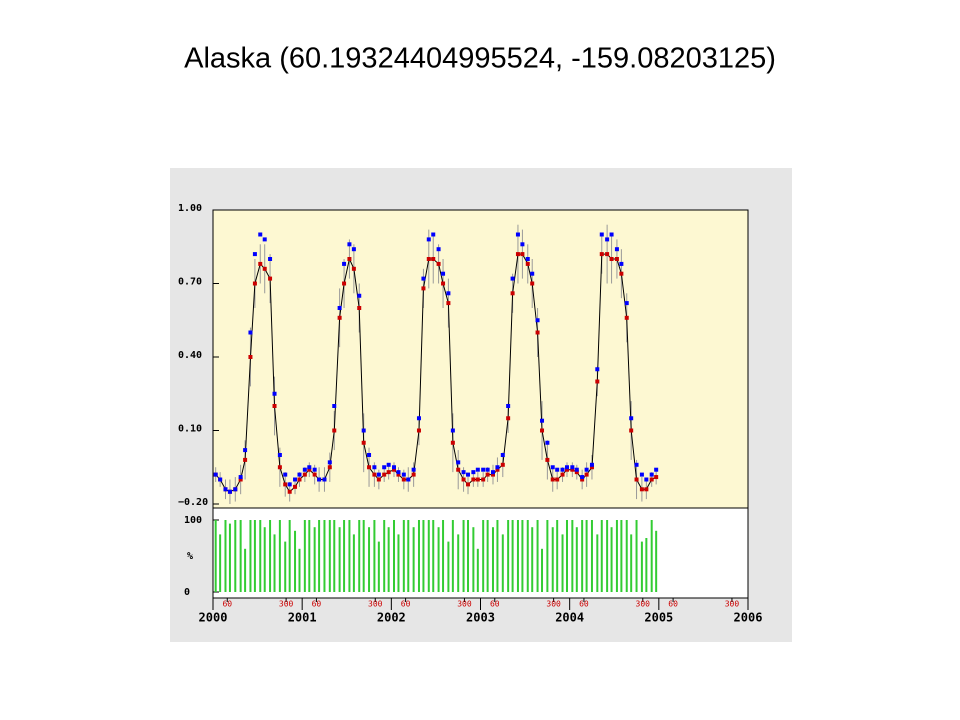 The height and width of the screenshot is (720, 960). What do you see at coordinates (187, 592) in the screenshot?
I see `y-tick-label: 0` at bounding box center [187, 592].